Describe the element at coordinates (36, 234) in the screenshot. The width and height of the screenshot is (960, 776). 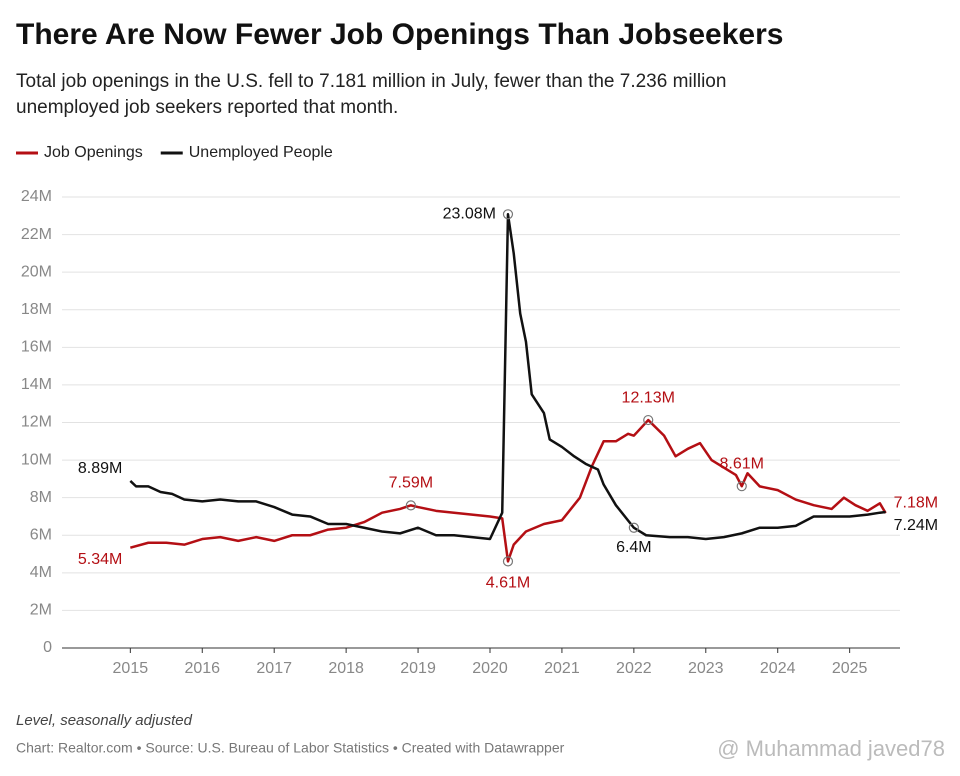
I see `y-tick-label: 22M` at that location.